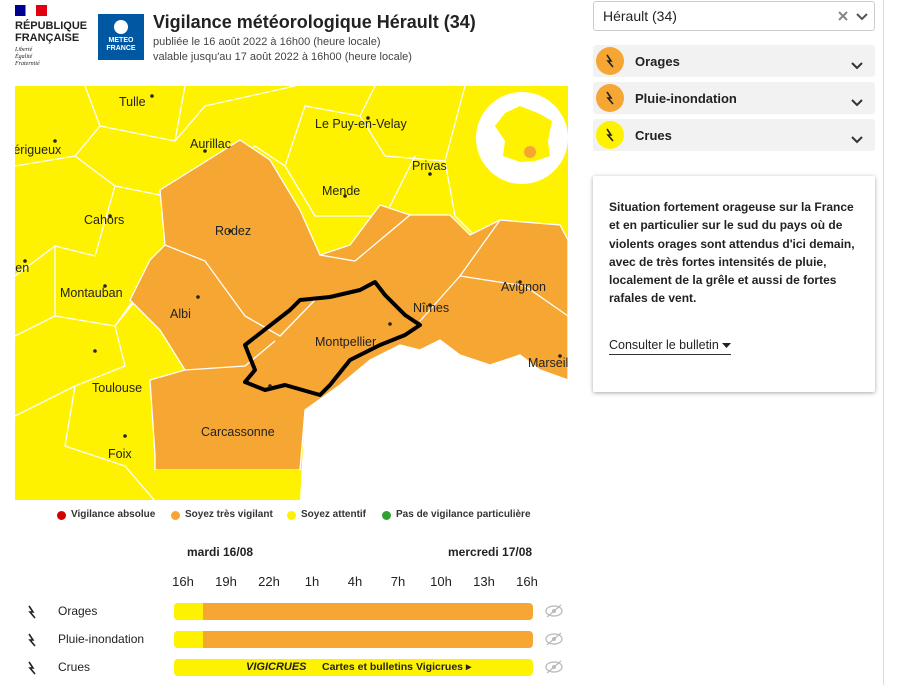  Describe the element at coordinates (276, 667) in the screenshot. I see `vigicrues-brand: VIGICRUES` at that location.